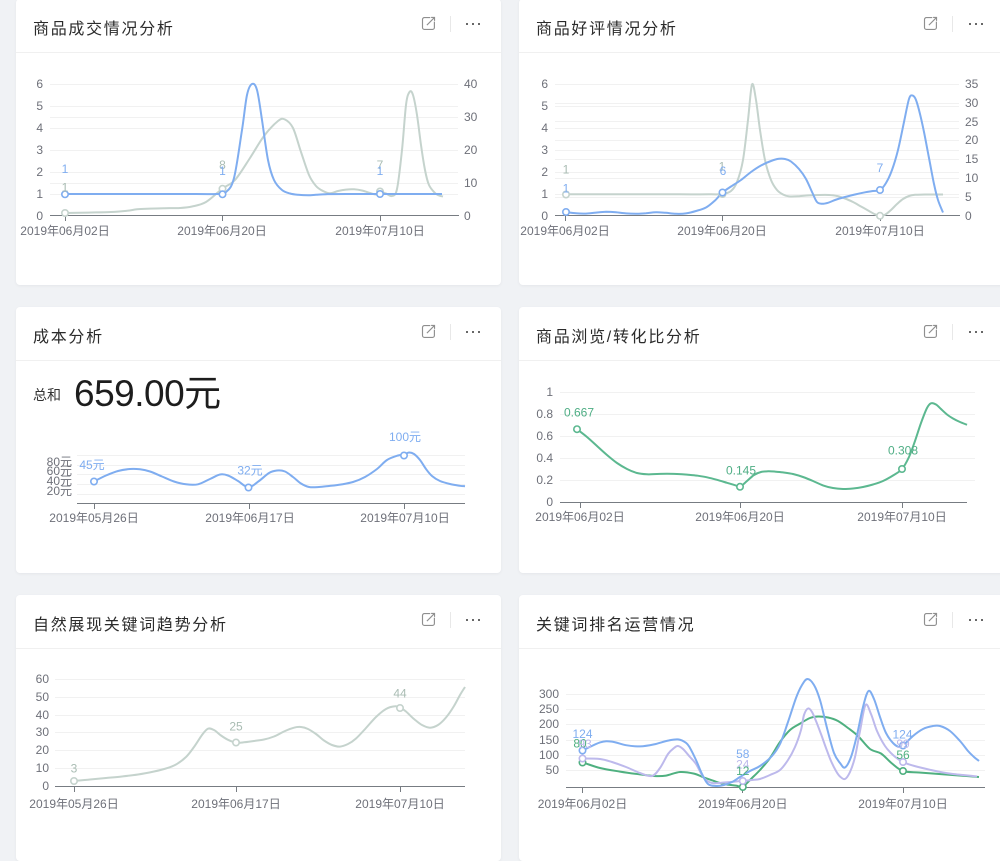  Describe the element at coordinates (544, 480) in the screenshot. I see `svg-text: 0.2` at that location.